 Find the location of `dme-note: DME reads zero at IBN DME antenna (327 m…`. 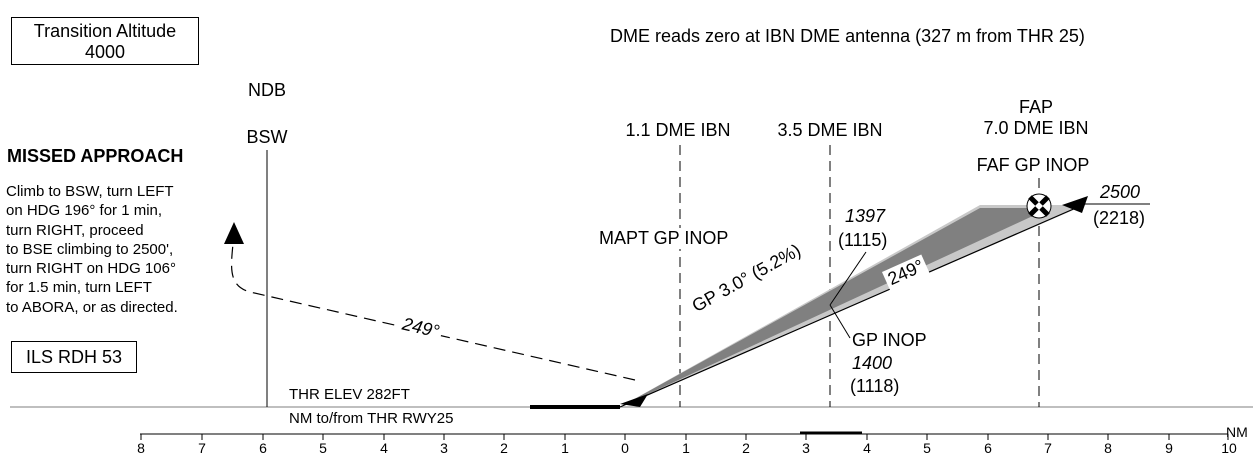

dme-note: DME reads zero at IBN DME antenna (327 m… is located at coordinates (847, 36).